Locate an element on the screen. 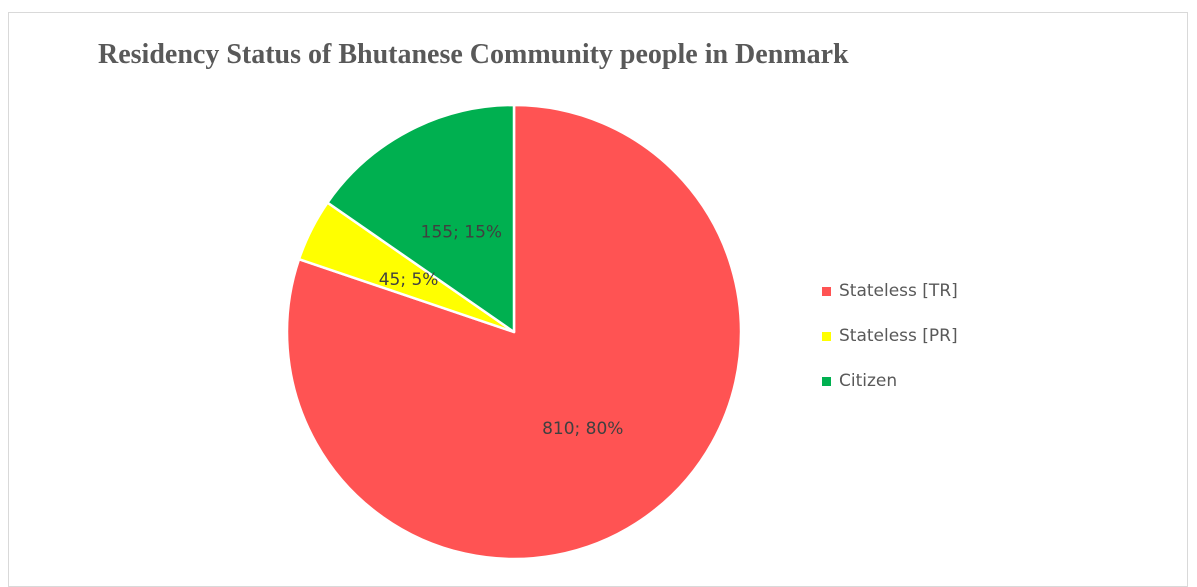 This screenshot has width=1197, height=587. data-label-citizen: 155; 15% is located at coordinates (461, 232).